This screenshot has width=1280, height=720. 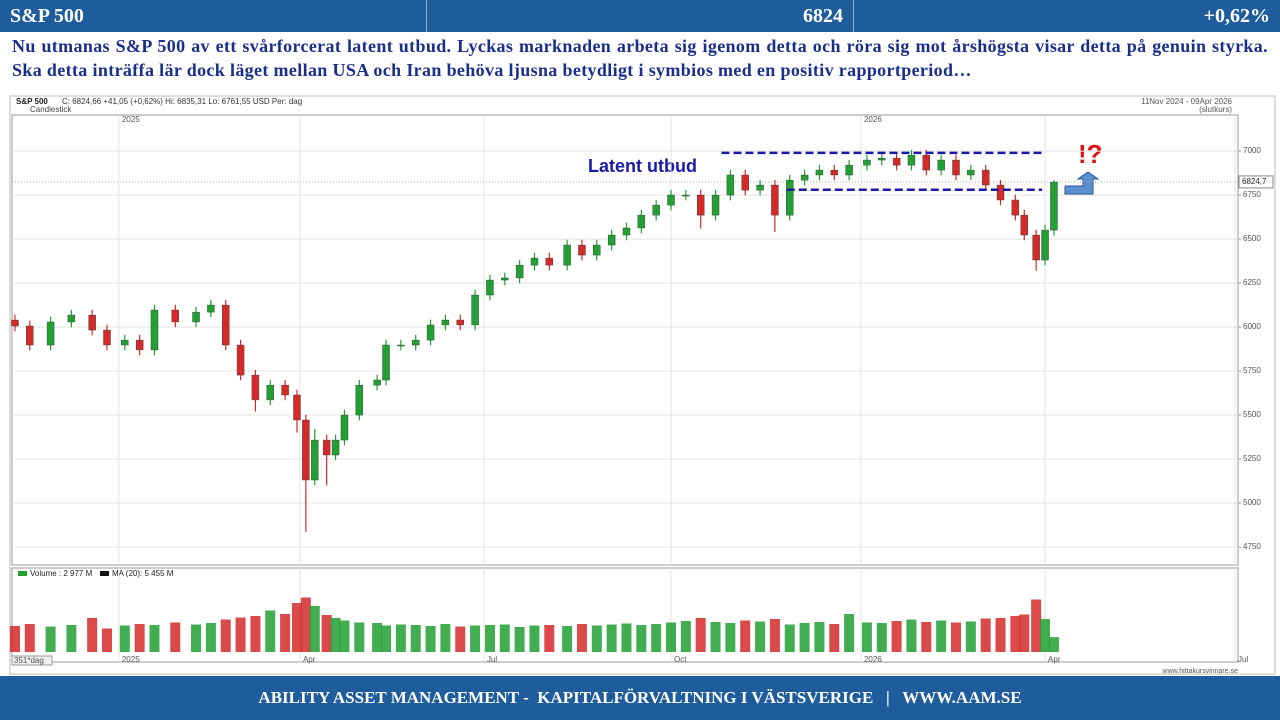 I want to click on count-label: 351*dag, so click(x=29, y=660).